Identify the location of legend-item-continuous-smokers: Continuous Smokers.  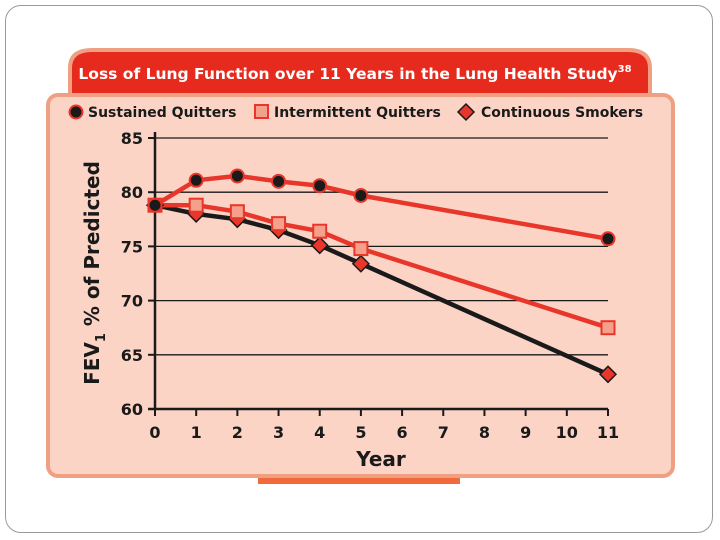
(549, 112).